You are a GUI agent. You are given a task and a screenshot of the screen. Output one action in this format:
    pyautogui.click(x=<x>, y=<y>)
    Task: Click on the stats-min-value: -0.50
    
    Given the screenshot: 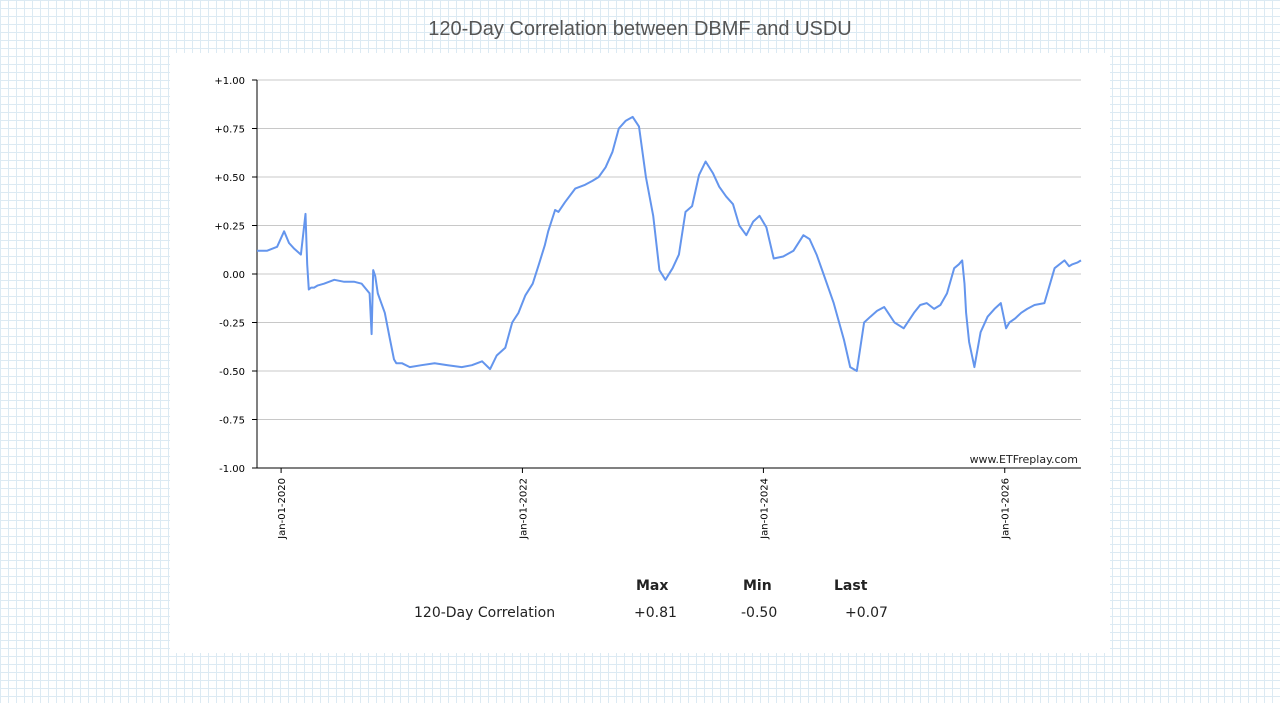 What is the action you would take?
    pyautogui.click(x=759, y=613)
    